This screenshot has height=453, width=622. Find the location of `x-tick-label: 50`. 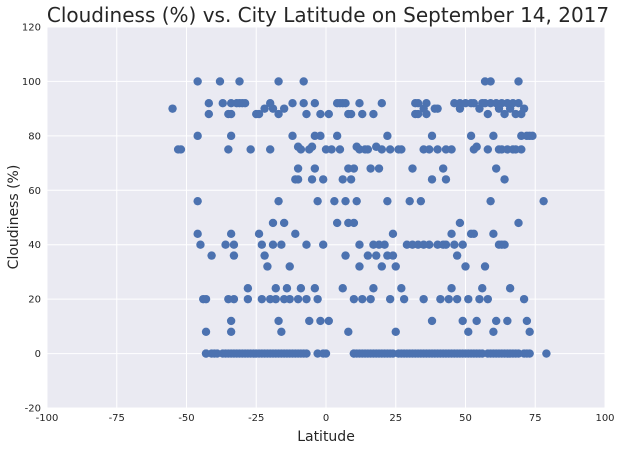

x-tick-label: 50 is located at coordinates (465, 418).